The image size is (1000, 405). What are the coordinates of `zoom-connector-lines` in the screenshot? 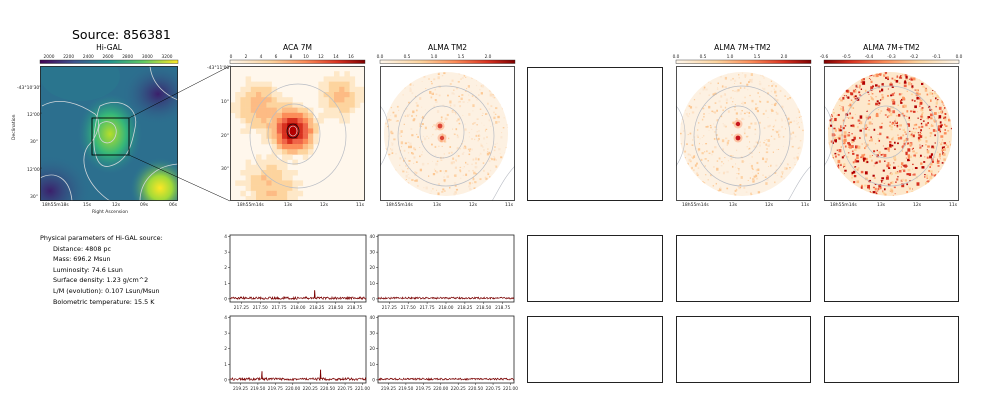 It's located at (179, 133).